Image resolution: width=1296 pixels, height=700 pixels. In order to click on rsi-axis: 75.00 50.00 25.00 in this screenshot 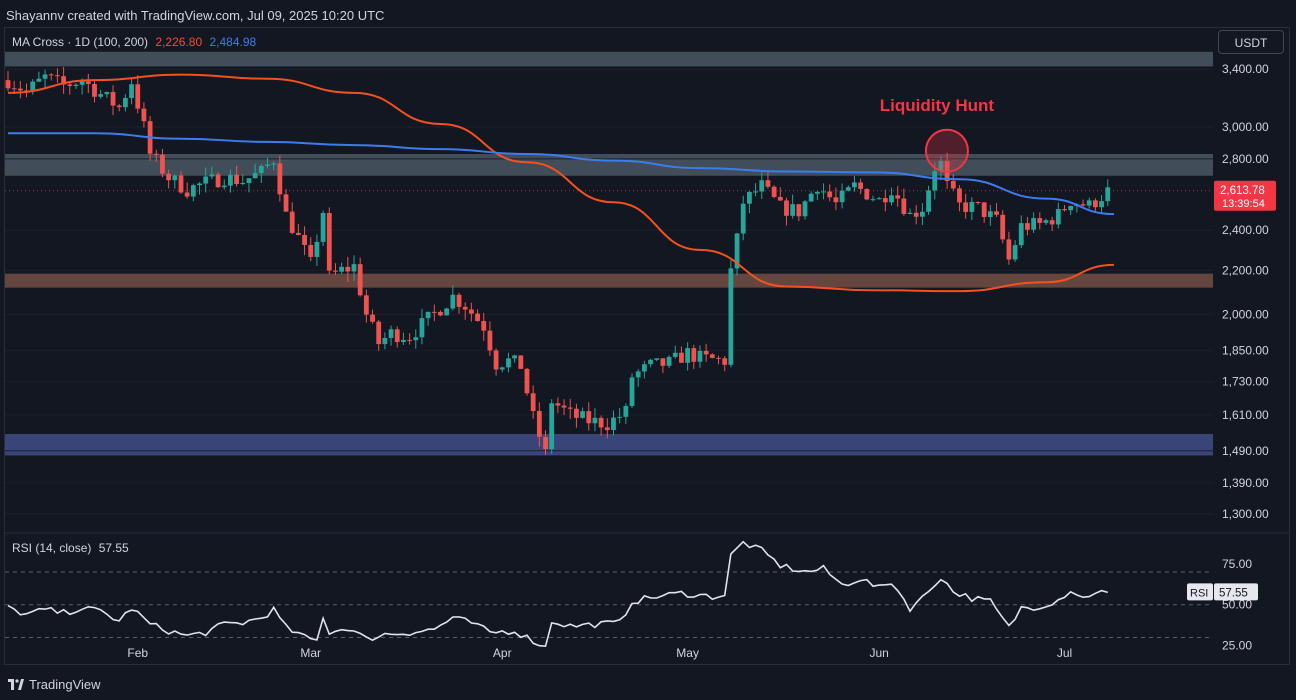, I will do `click(1237, 605)`.